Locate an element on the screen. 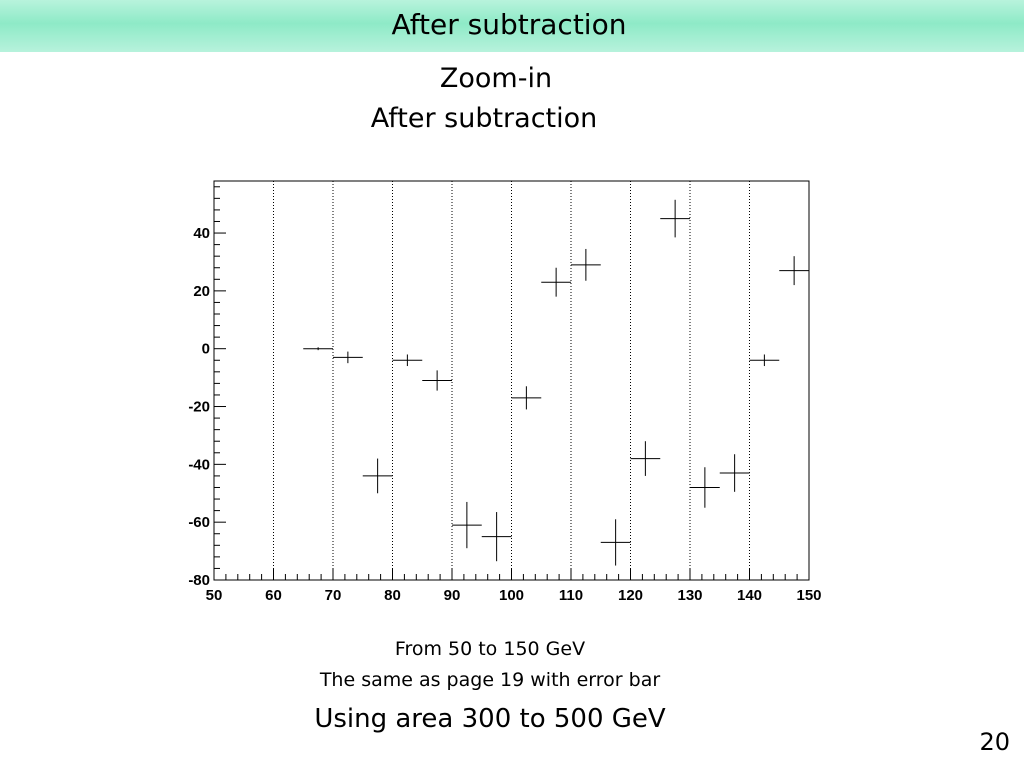 Image resolution: width=1024 pixels, height=768 pixels. caption-range: From 50 to 150 GeV is located at coordinates (490, 649).